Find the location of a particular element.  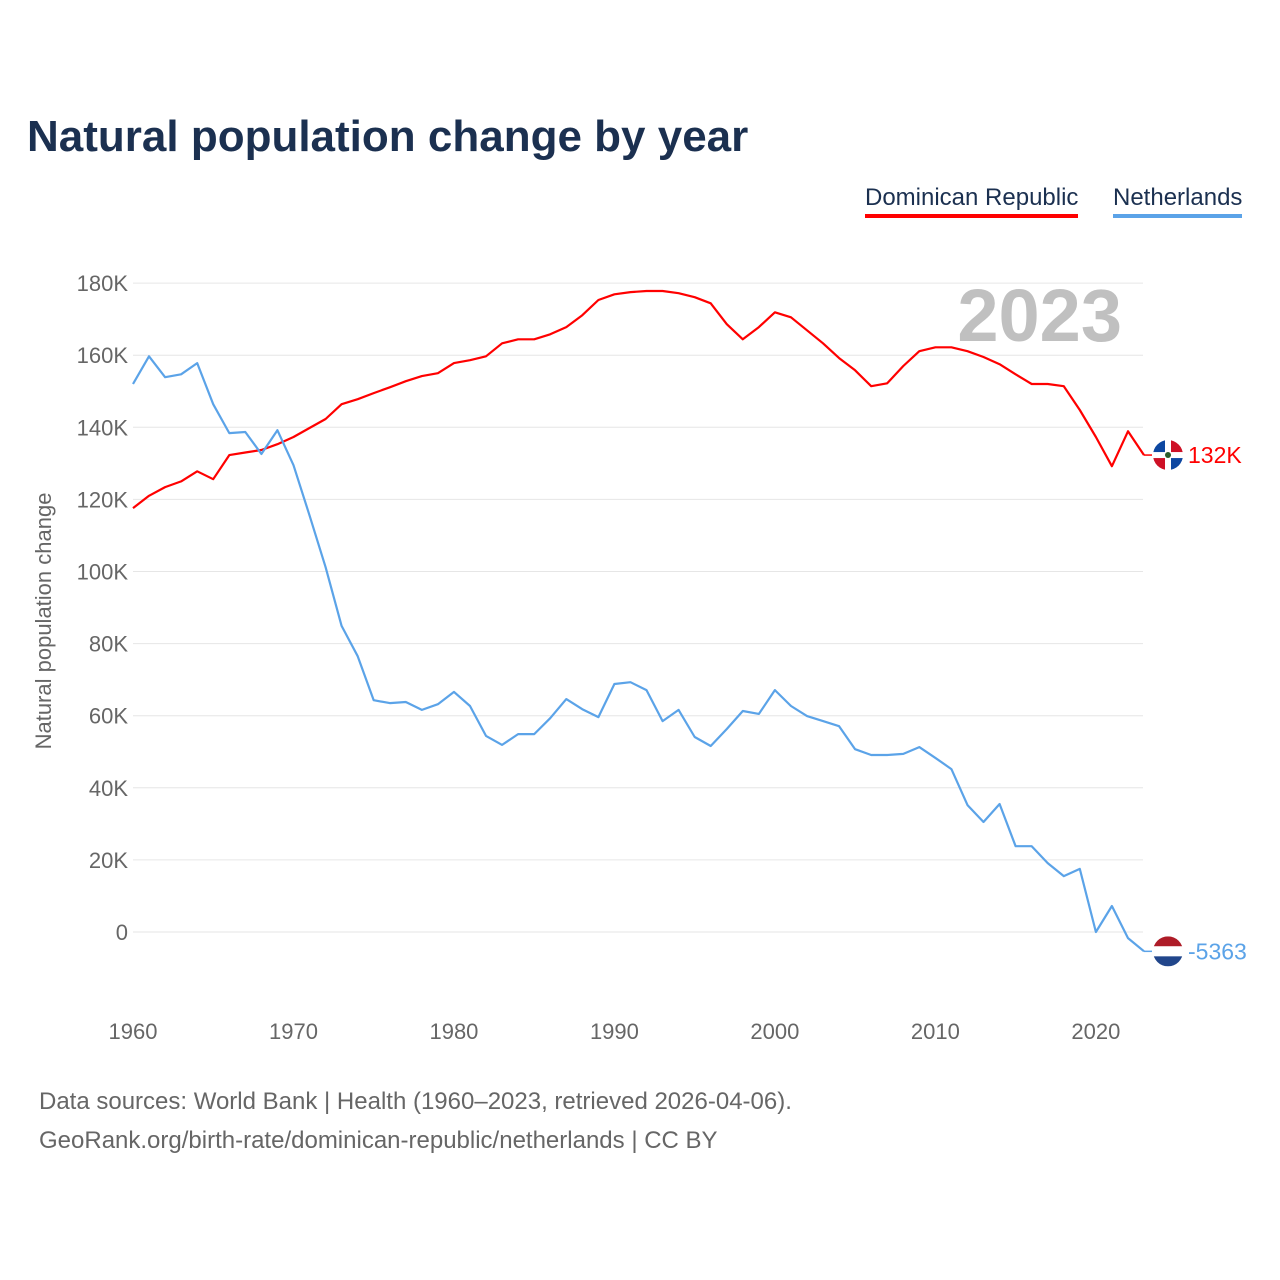

x-tick-label: 2000 is located at coordinates (774, 1031).